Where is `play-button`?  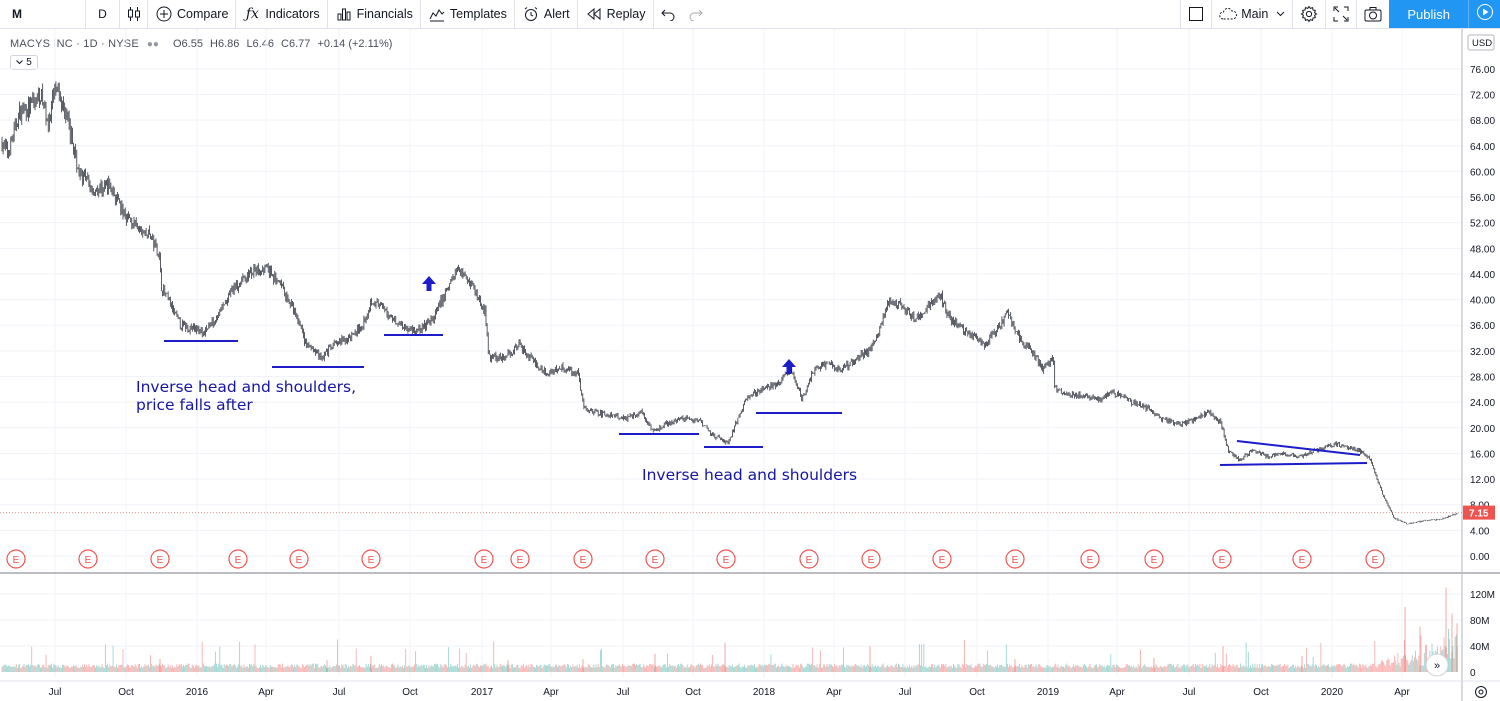 play-button is located at coordinates (1484, 14).